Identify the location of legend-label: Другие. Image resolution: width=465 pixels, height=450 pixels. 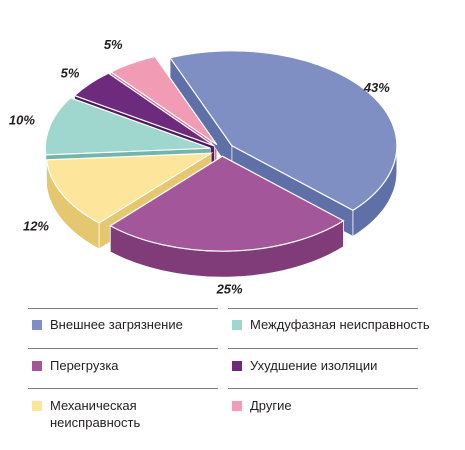
(271, 405).